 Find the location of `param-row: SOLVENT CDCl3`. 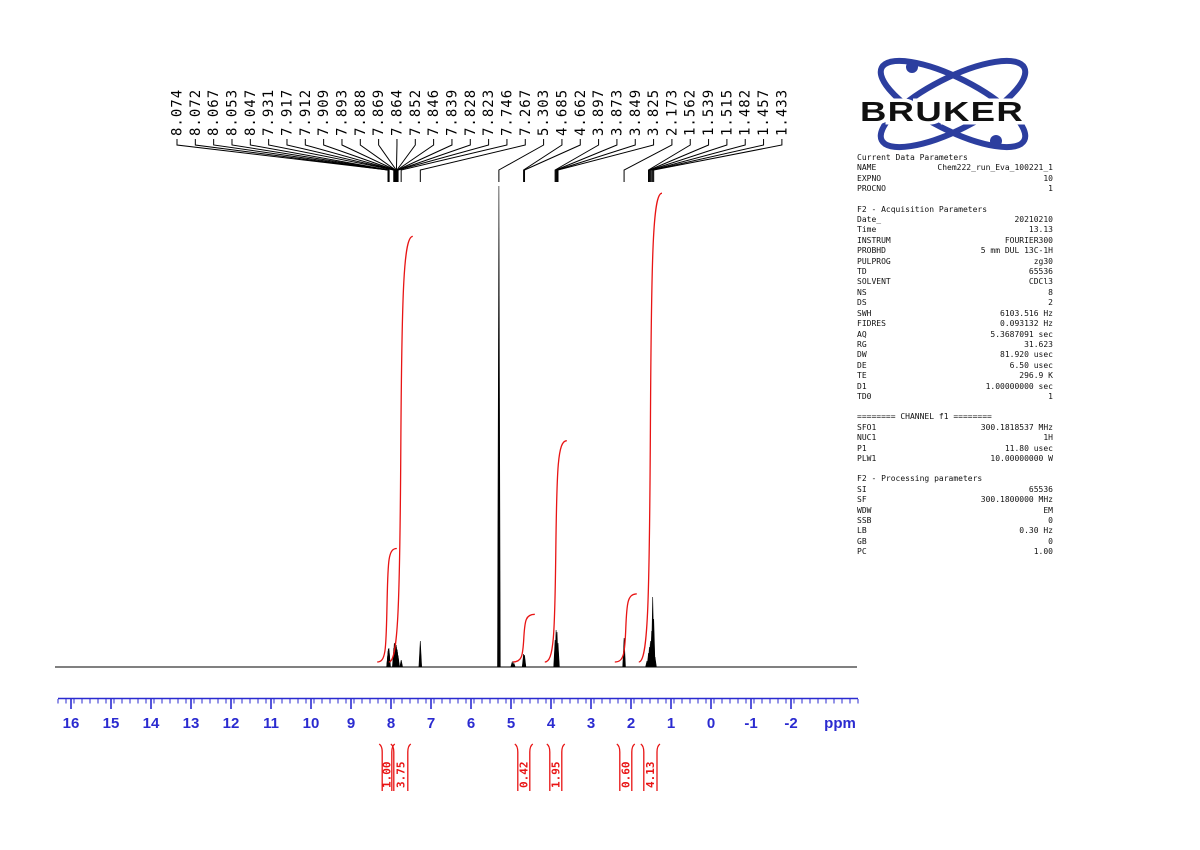

param-row: SOLVENT CDCl3 is located at coordinates (955, 282).